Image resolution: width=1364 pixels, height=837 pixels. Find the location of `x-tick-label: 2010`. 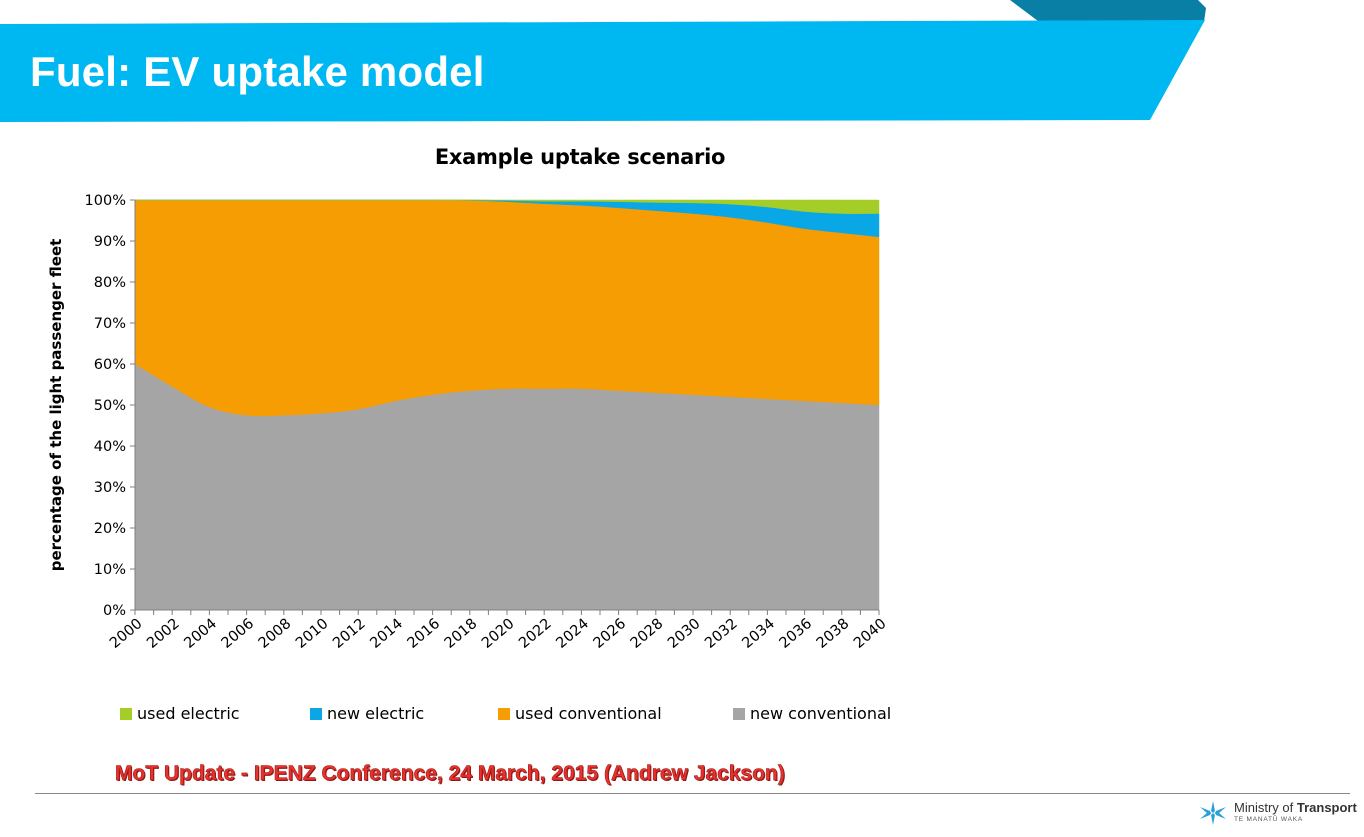

x-tick-label: 2010 is located at coordinates (312, 634).